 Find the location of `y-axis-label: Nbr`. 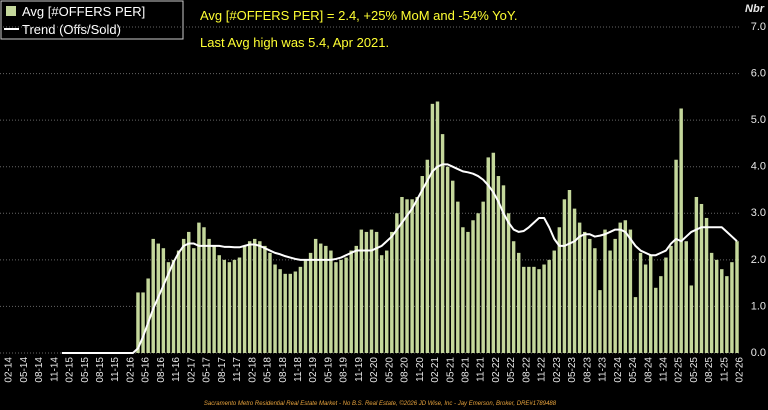

y-axis-label: Nbr is located at coordinates (755, 9).